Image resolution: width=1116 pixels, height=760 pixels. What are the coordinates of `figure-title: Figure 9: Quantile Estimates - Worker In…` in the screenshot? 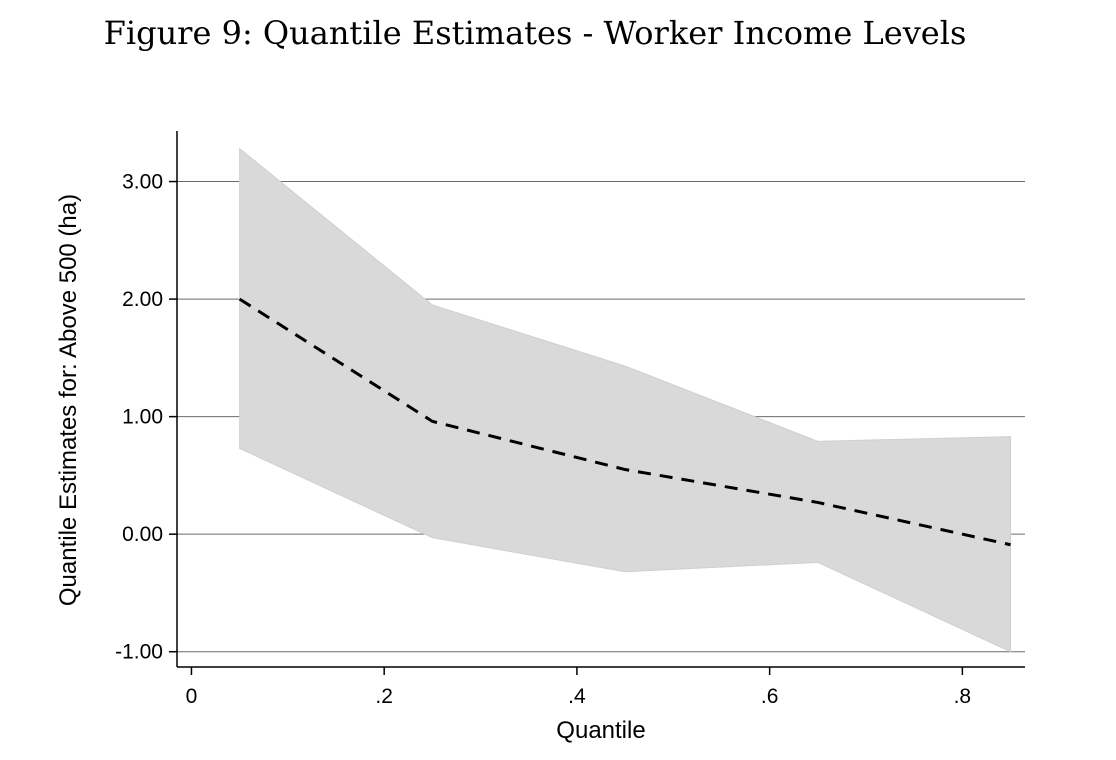 It's located at (535, 33).